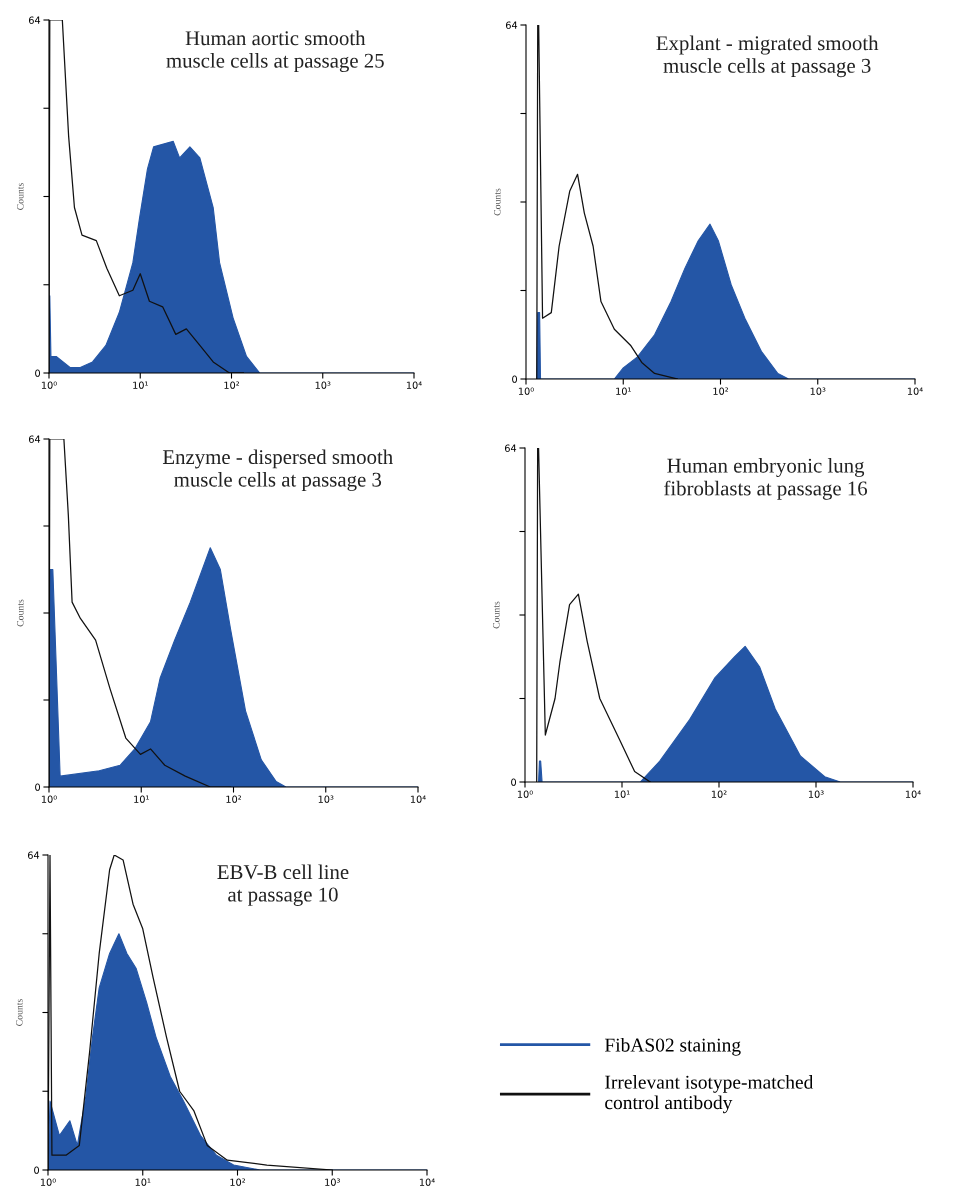 Image resolution: width=958 pixels, height=1187 pixels. Describe the element at coordinates (275, 51) in the screenshot. I see `text: Human aortic smooth muscle cells at passage 25` at that location.